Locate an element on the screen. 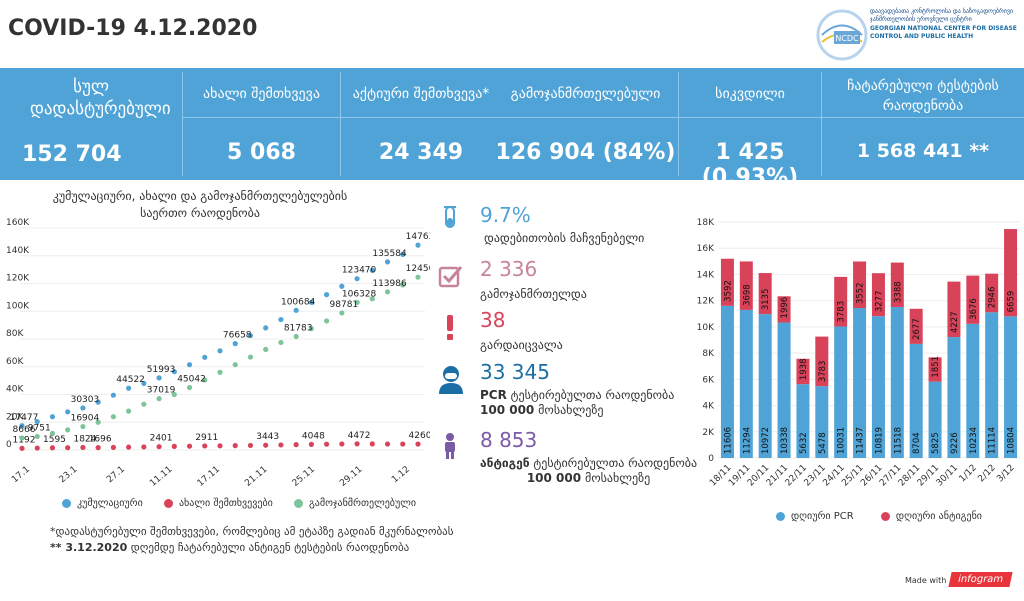 This screenshot has height=601, width=1024. line-data-label: 100684 is located at coordinates (298, 302).